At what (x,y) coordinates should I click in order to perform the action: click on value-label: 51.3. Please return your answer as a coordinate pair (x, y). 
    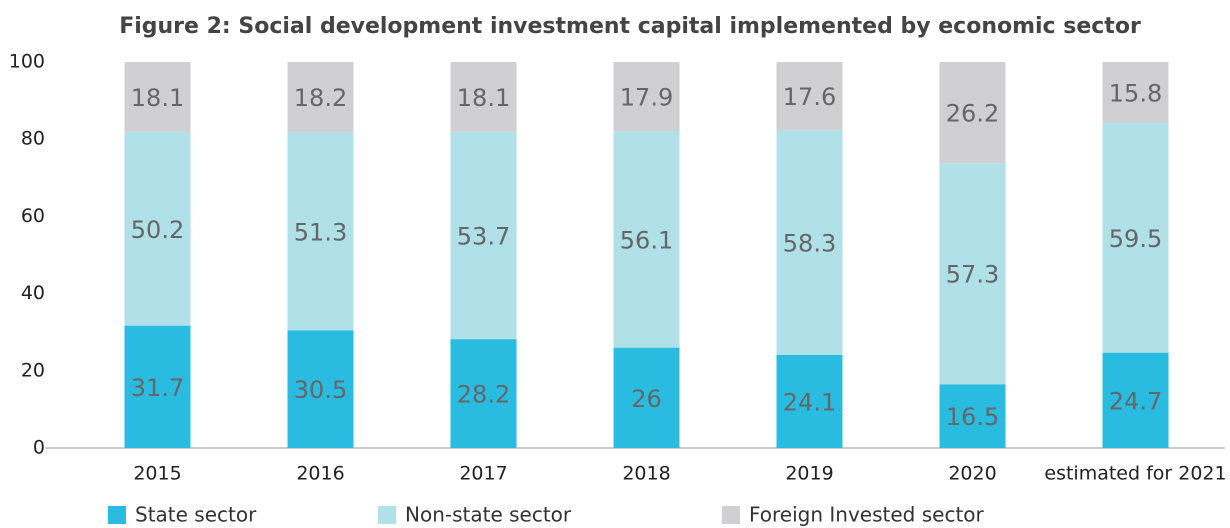
    Looking at the image, I should click on (320, 232).